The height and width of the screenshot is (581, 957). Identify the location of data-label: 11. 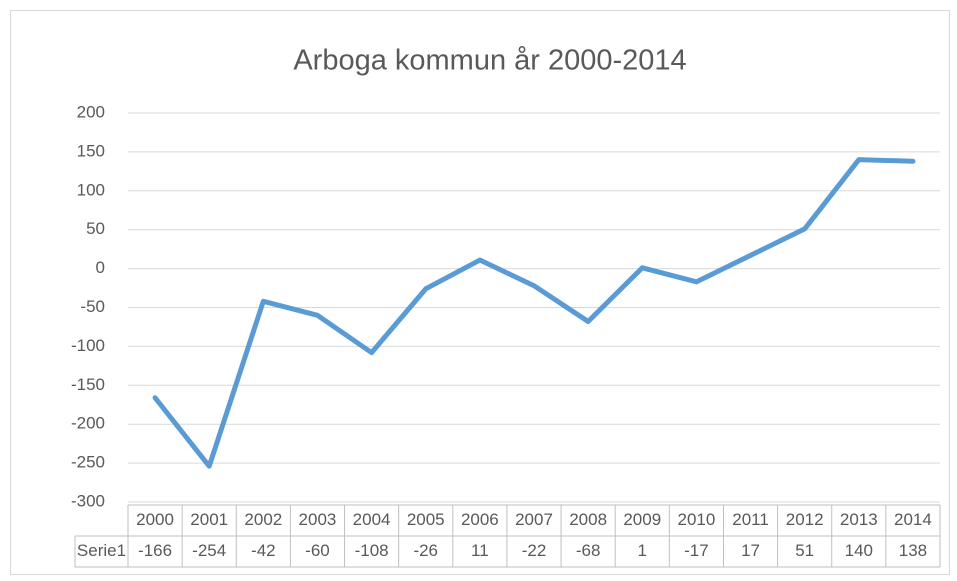
(480, 550).